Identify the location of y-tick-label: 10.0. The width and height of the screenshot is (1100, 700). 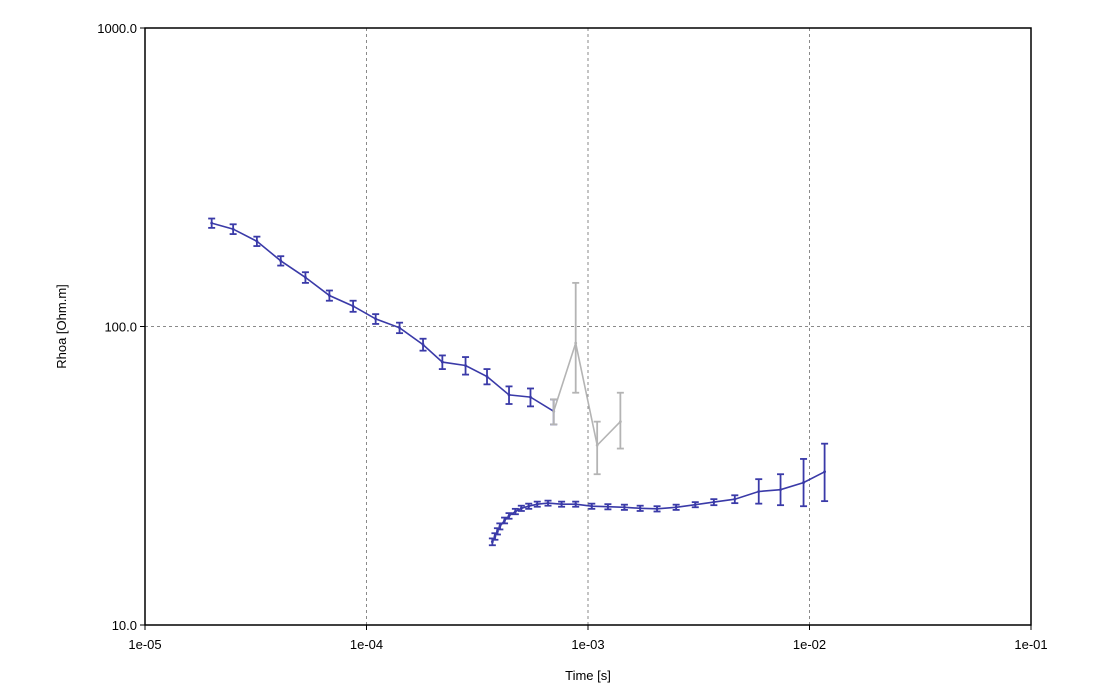
(124, 625).